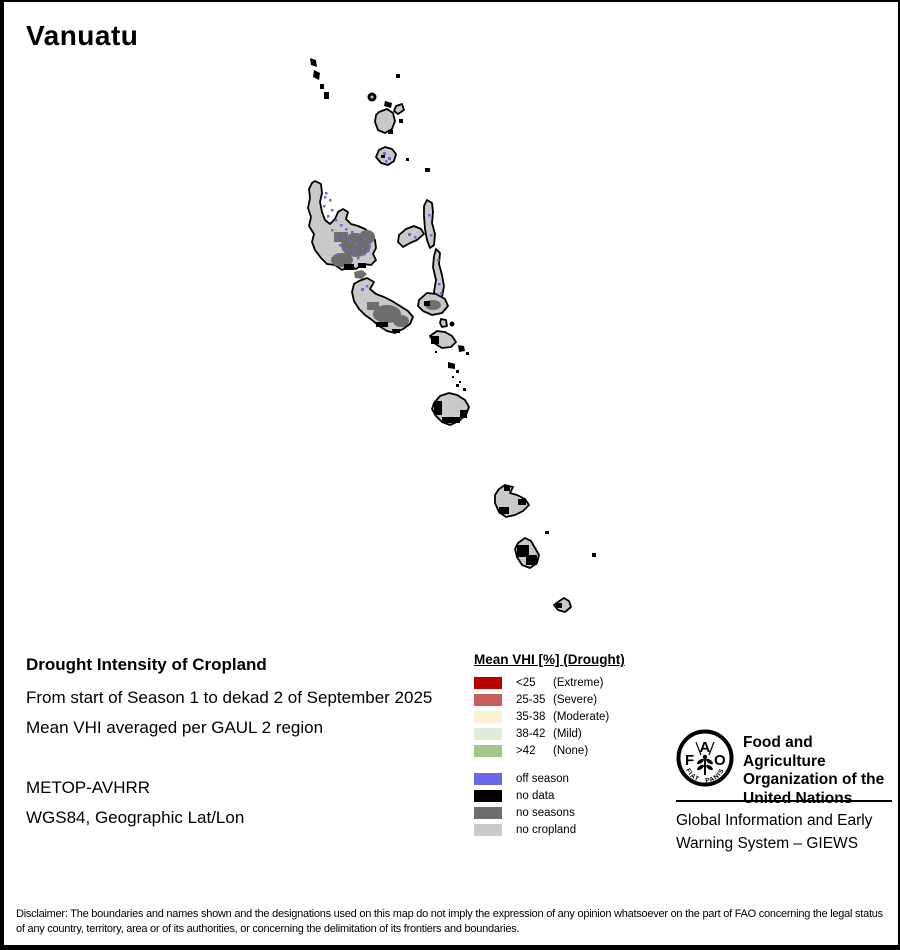 The image size is (900, 950). Describe the element at coordinates (175, 727) in the screenshot. I see `map-aggregation-line: Mean VHI averaged per GAUL 2 region` at that location.